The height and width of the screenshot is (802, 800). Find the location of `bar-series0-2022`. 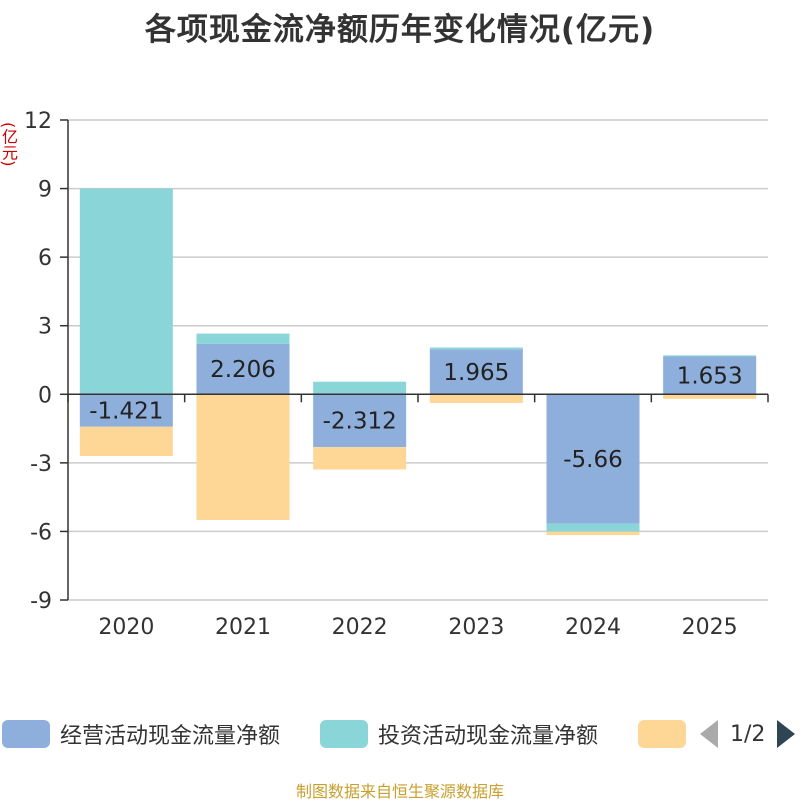

bar-series0-2022 is located at coordinates (360, 421).